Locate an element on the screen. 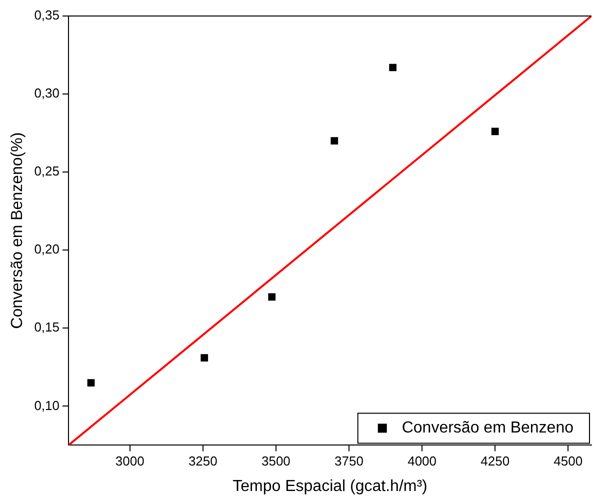  y-tick-label: 0,15 is located at coordinates (47, 327).